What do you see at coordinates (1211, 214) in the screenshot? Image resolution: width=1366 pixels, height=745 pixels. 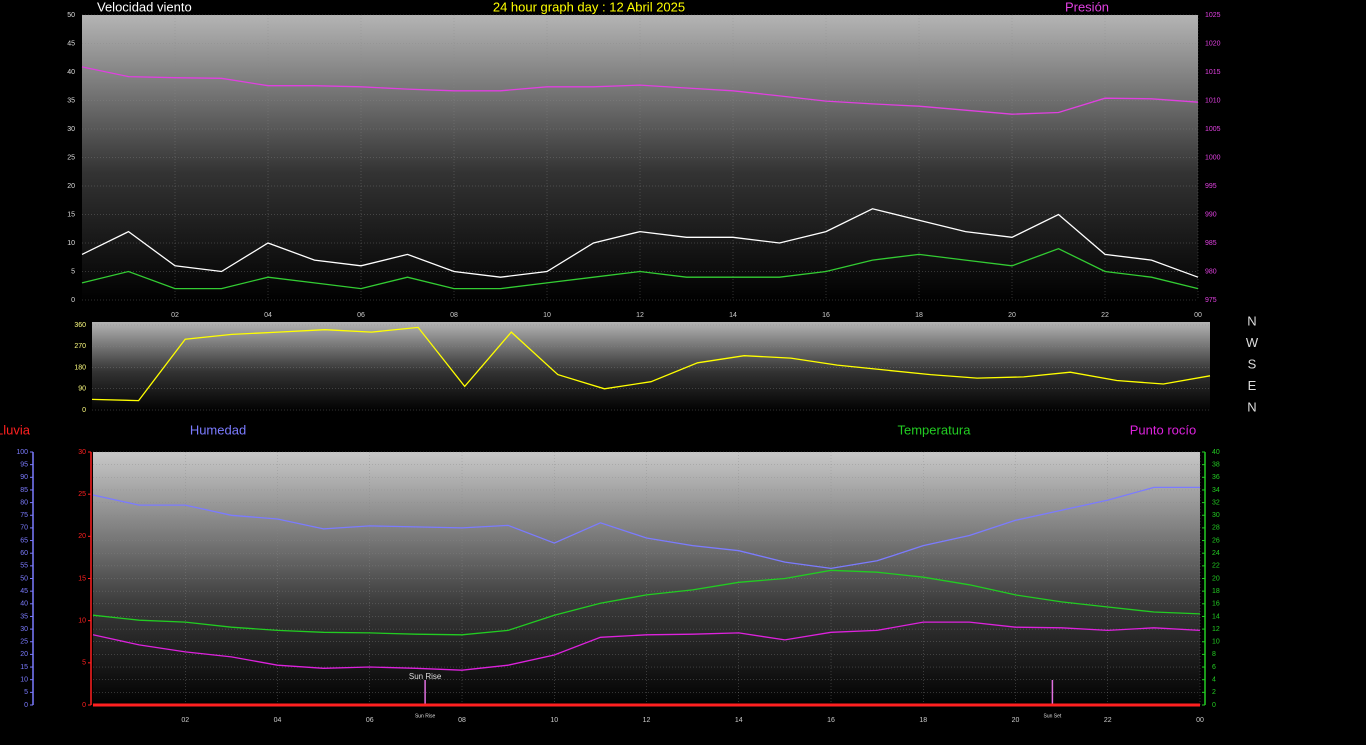 I see `y-tick-label: 990` at bounding box center [1211, 214].